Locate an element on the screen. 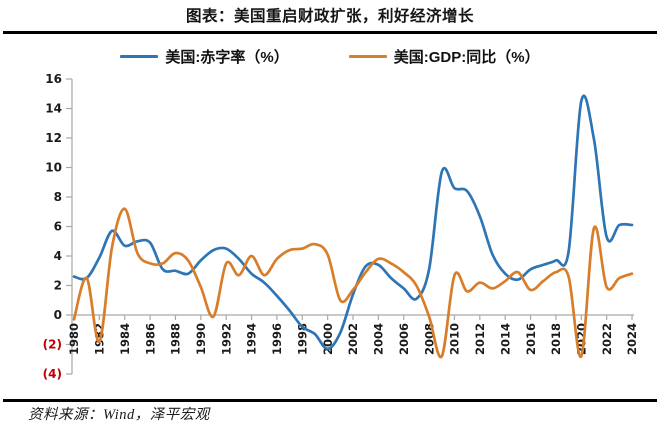  legend-label-deficit: 美国:赤字率（%） is located at coordinates (227, 57).